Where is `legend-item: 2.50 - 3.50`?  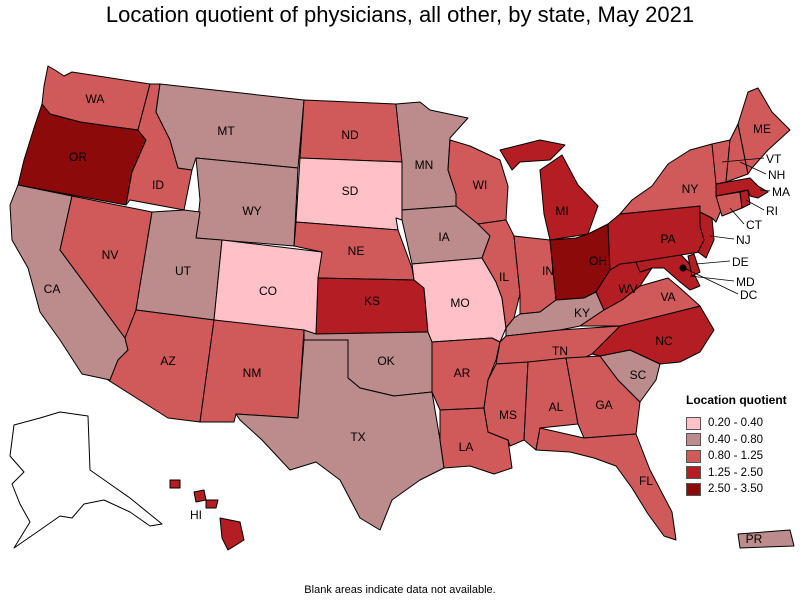 legend-item: 2.50 - 3.50 is located at coordinates (741, 489).